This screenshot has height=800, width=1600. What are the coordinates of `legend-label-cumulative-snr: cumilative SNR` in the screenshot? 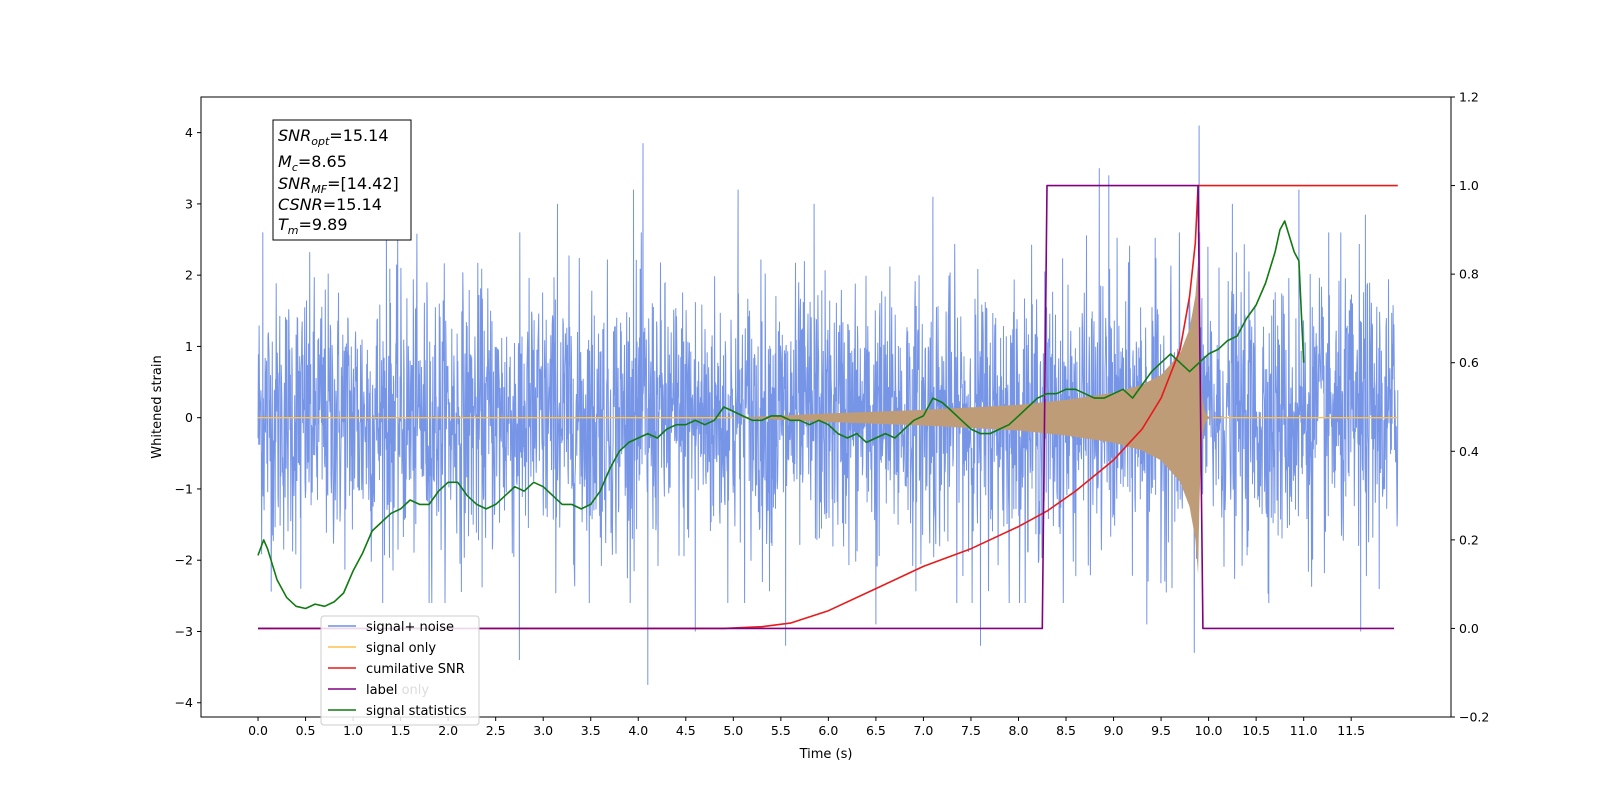 It's located at (415, 669).